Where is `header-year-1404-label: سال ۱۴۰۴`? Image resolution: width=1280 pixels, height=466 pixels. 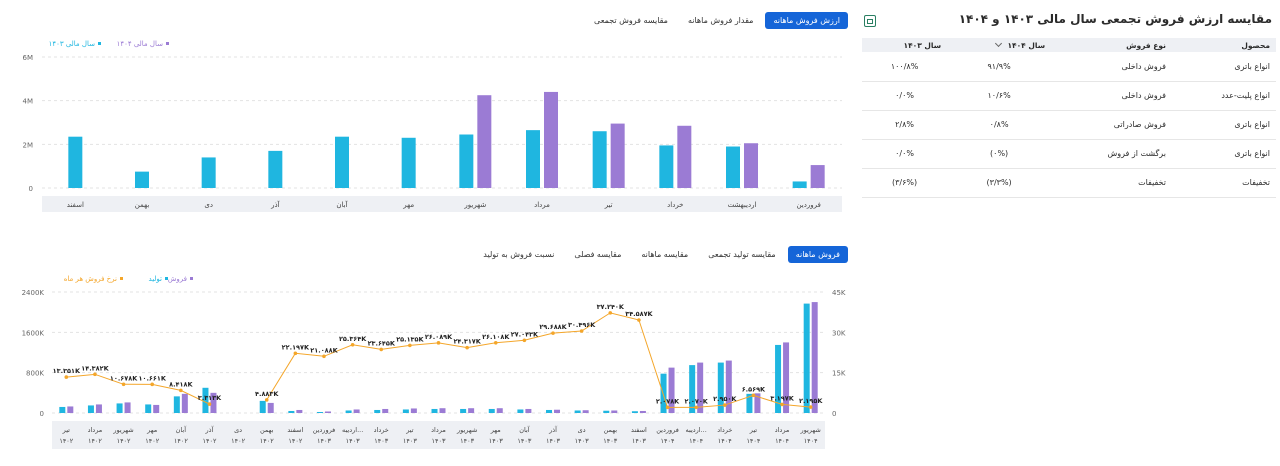
header-year-1404-label: سال ۱۴۰۴ is located at coordinates (1026, 45).